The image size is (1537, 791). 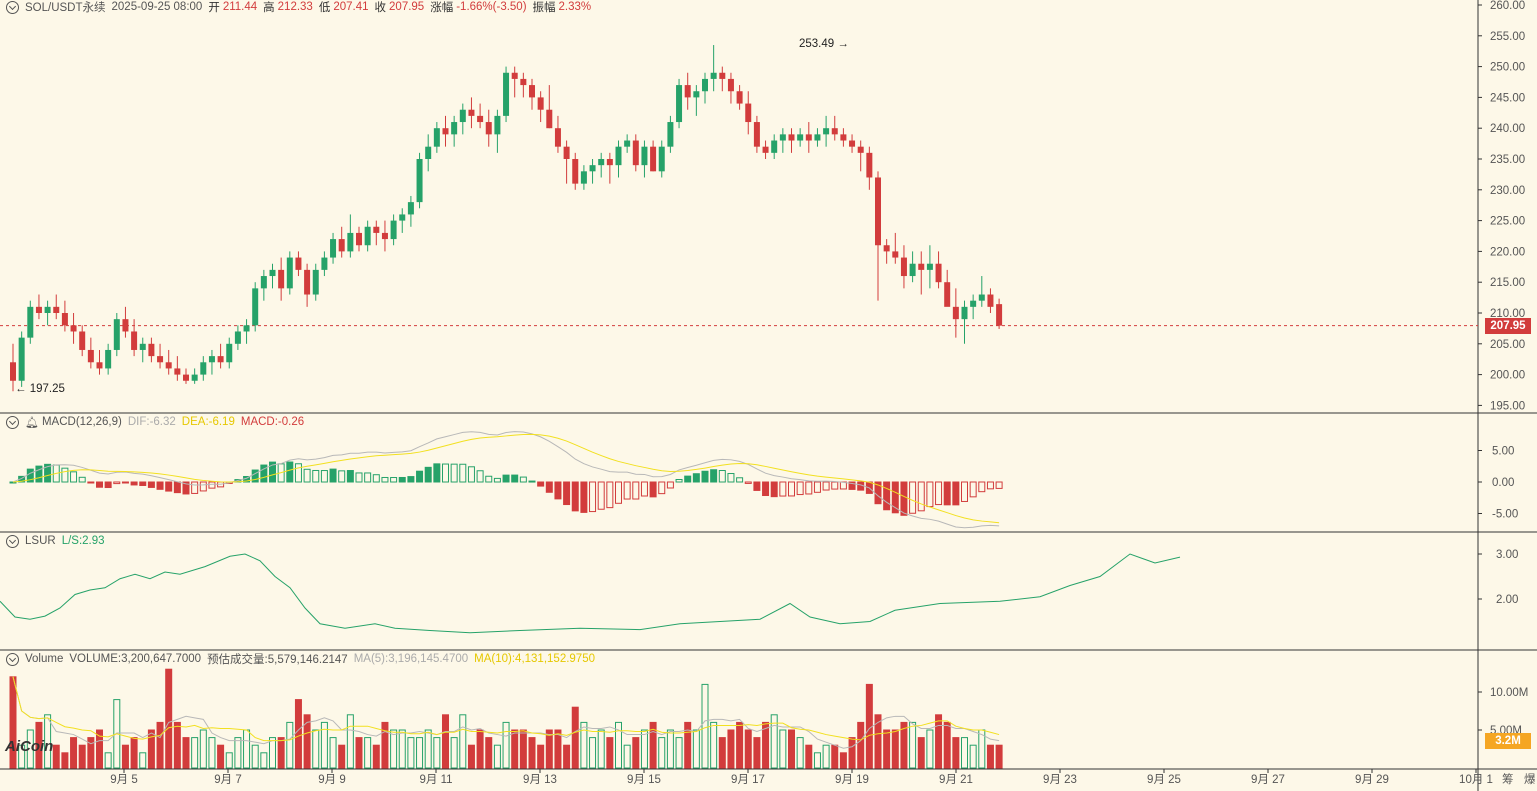 What do you see at coordinates (1476, 780) in the screenshot?
I see `x-tick-label: 10月 1` at bounding box center [1476, 780].